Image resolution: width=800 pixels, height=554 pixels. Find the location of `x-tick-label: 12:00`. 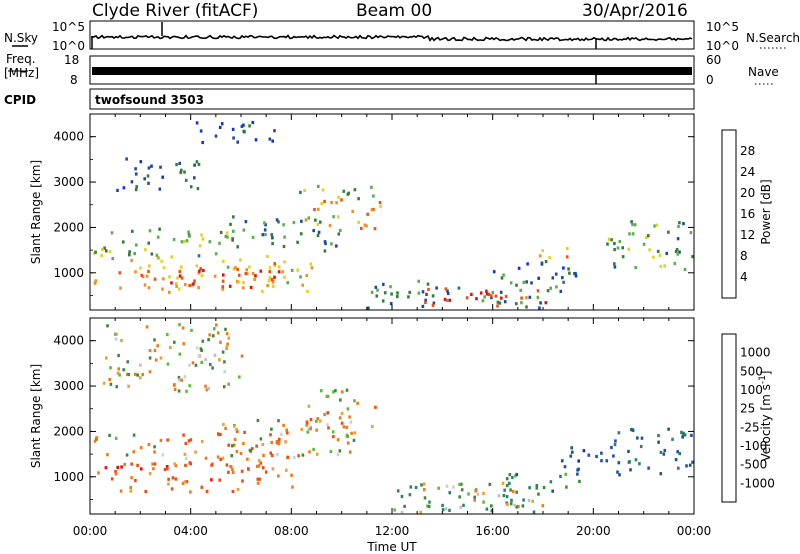

x-tick-label: 12:00 is located at coordinates (392, 531).